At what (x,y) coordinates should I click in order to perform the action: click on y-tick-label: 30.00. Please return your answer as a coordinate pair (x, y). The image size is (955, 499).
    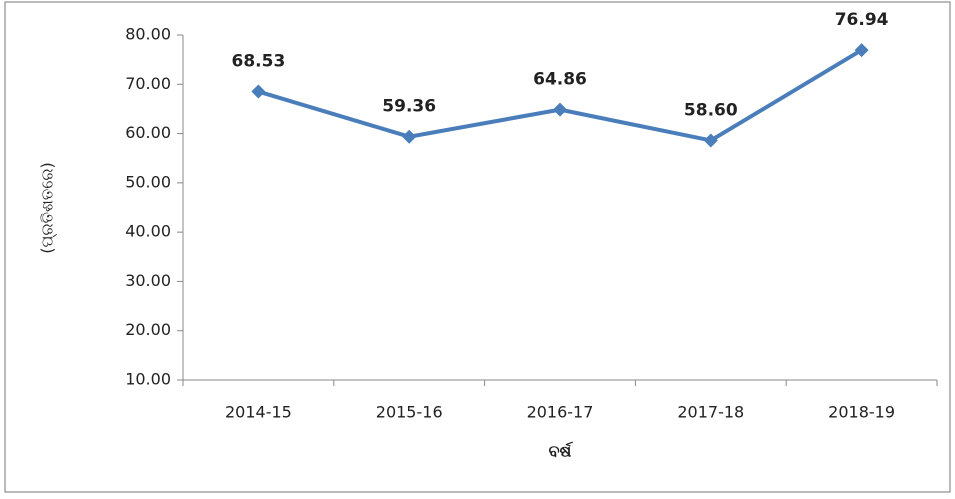
    Looking at the image, I should click on (148, 280).